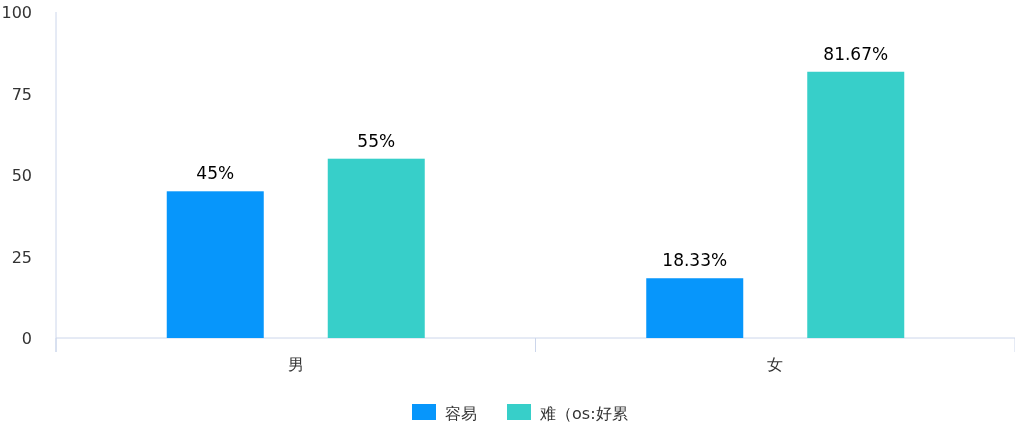  What do you see at coordinates (295, 364) in the screenshot?
I see `x-tick-label: 男` at bounding box center [295, 364].